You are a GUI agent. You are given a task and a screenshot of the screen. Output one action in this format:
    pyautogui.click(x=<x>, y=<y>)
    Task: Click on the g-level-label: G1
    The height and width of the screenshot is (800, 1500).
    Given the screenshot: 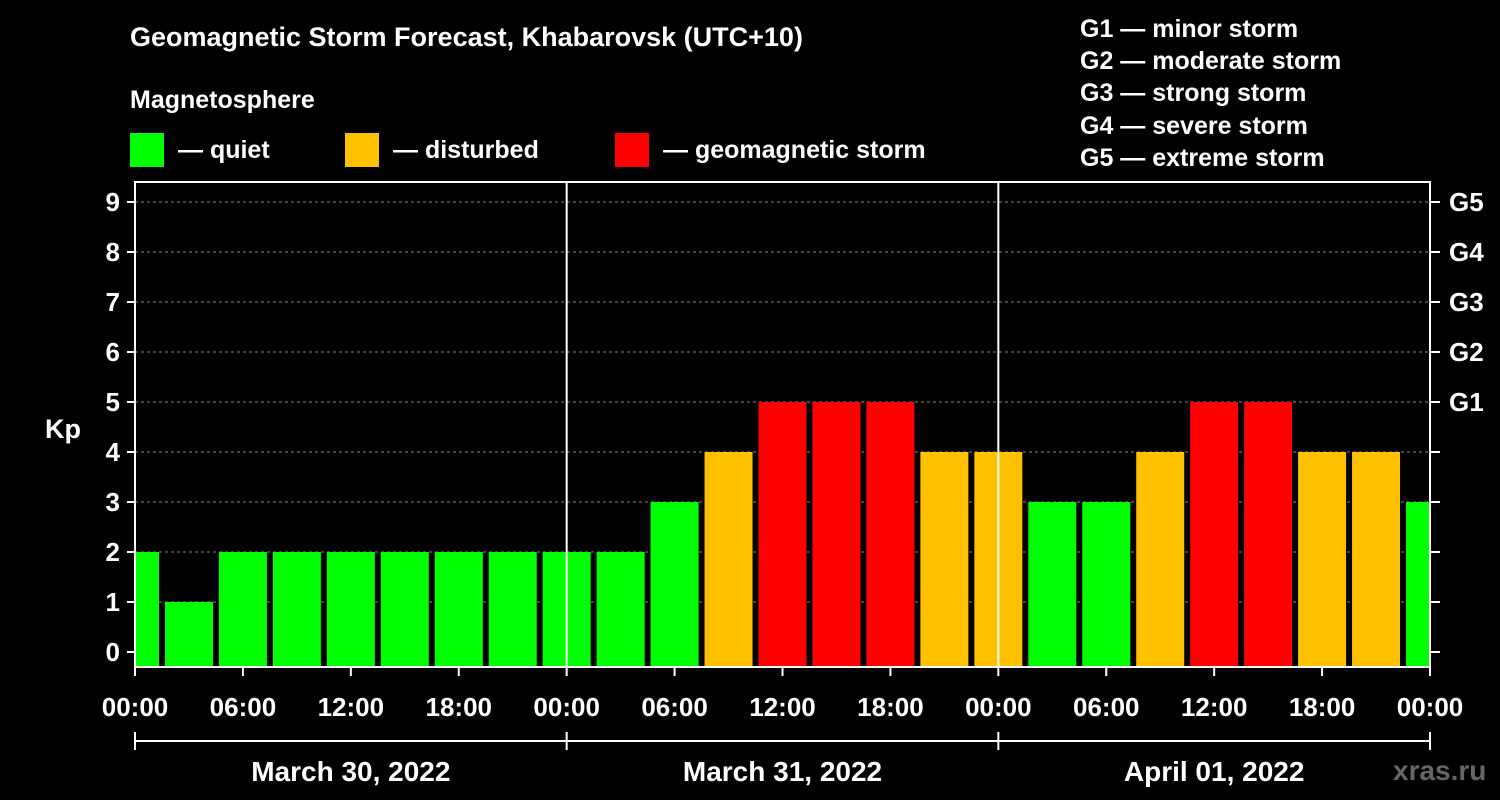 What is the action you would take?
    pyautogui.click(x=1466, y=402)
    